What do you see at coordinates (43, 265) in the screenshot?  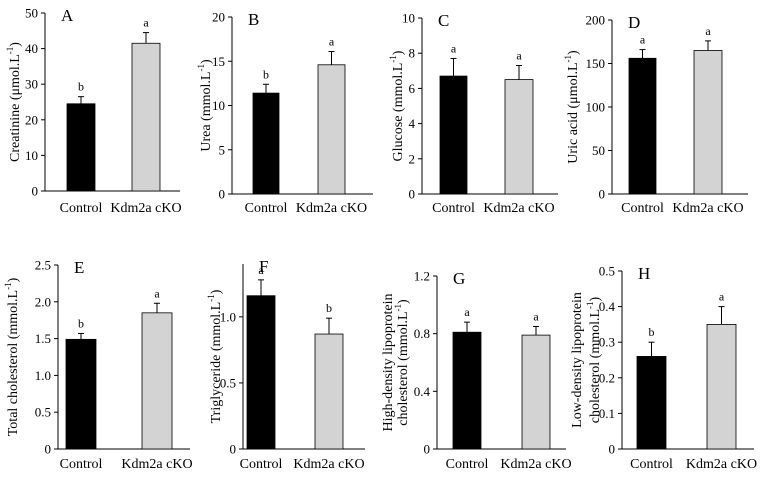 I see `y-tick-label: 2.5` at bounding box center [43, 265].